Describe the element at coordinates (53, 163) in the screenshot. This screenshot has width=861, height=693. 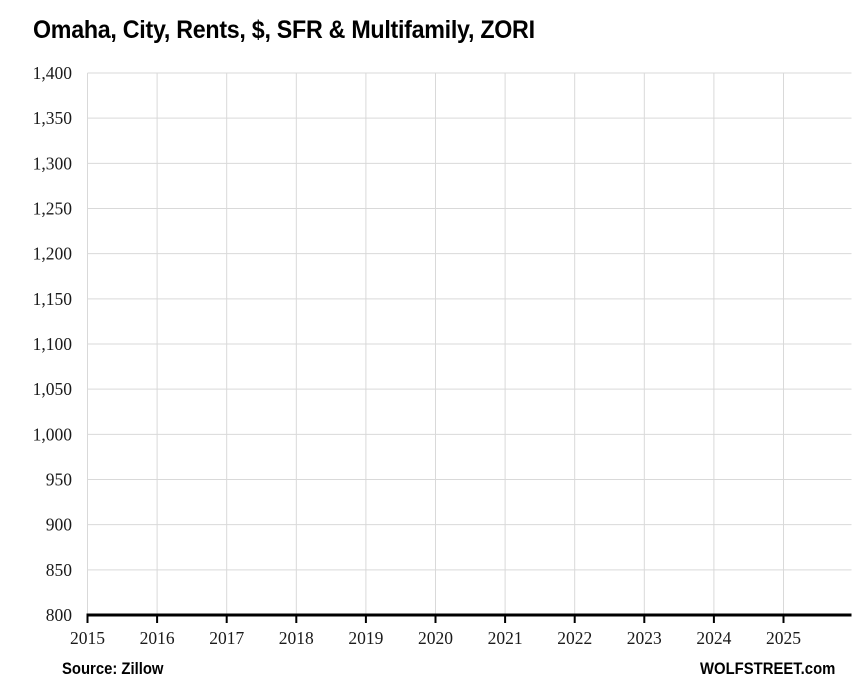
I see `y-axis-tick-label: 1,300` at that location.